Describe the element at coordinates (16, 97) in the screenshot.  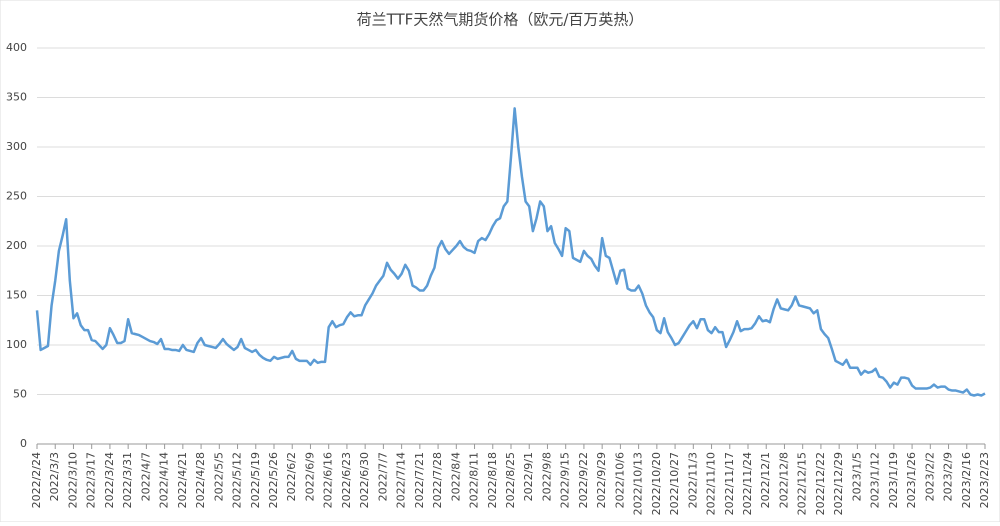
I see `y-tick-label: 350` at that location.